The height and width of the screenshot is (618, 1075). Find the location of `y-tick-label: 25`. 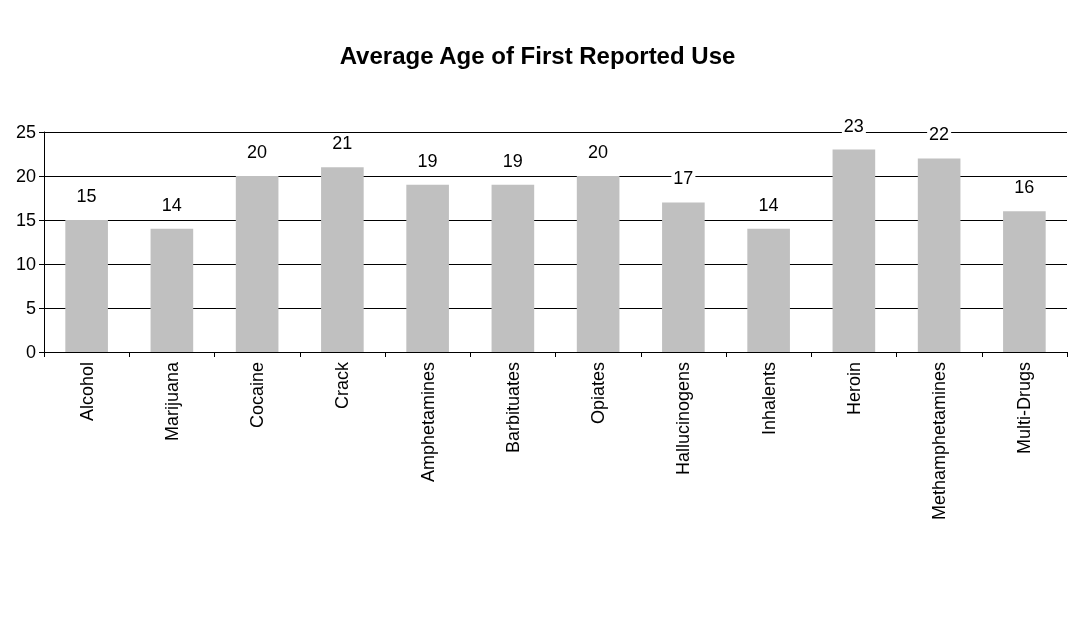

y-tick-label: 25 is located at coordinates (25, 132).